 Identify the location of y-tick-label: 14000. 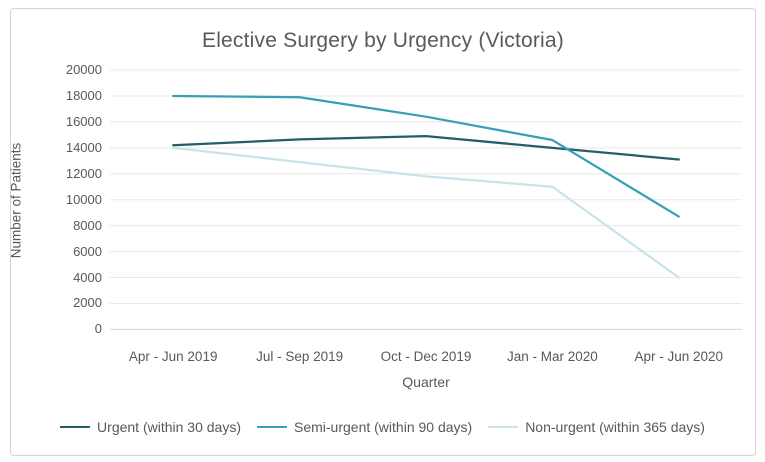
(83, 147).